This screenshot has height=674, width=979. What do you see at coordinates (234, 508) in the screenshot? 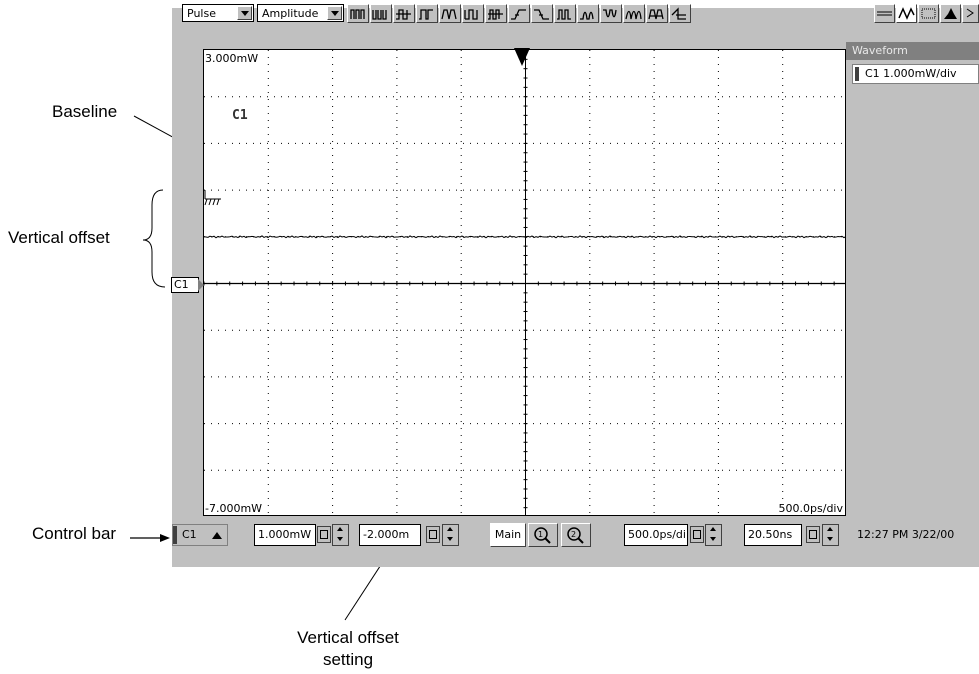
I see `bottom-scale-label: -7.000mW` at bounding box center [234, 508].